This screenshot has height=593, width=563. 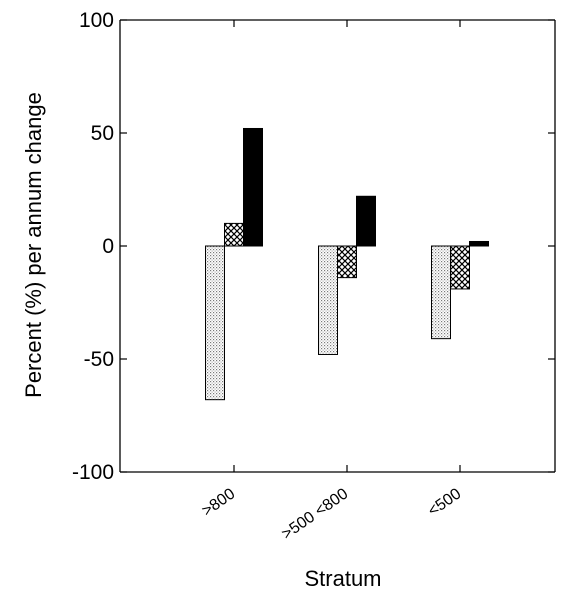 What do you see at coordinates (218, 502) in the screenshot?
I see `x-tick-label: >800` at bounding box center [218, 502].